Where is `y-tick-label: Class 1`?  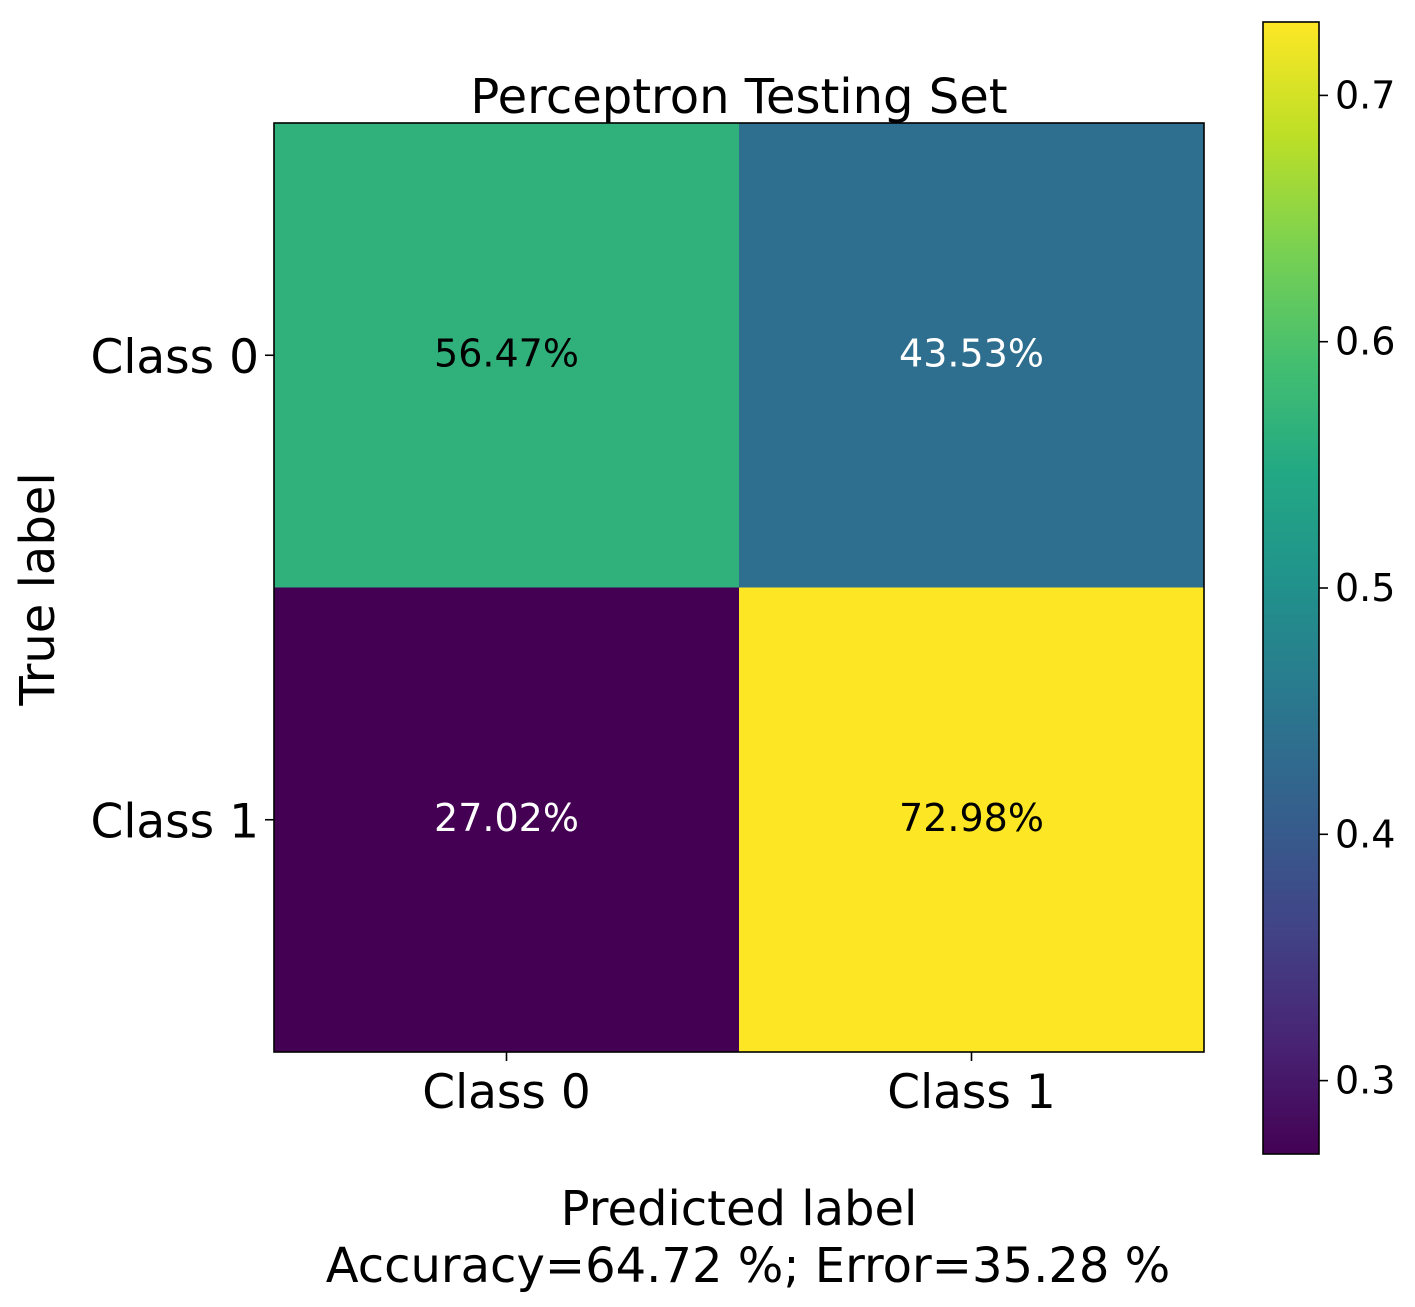
y-tick-label: Class 1 is located at coordinates (175, 821).